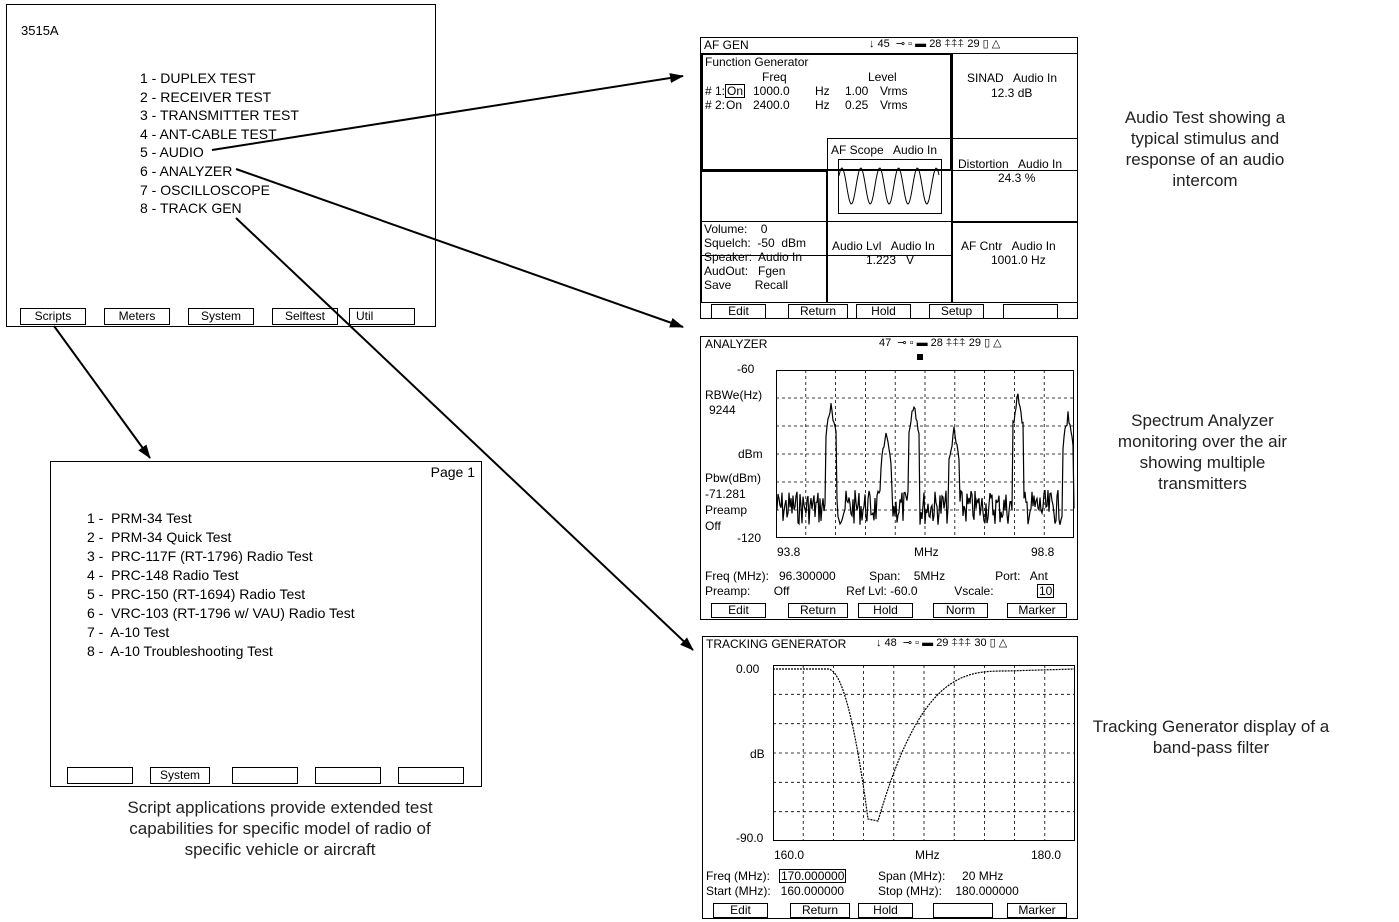 The image size is (1399, 922). What do you see at coordinates (738, 876) in the screenshot?
I see `tracking-freq-label: Freq (MHz):` at bounding box center [738, 876].